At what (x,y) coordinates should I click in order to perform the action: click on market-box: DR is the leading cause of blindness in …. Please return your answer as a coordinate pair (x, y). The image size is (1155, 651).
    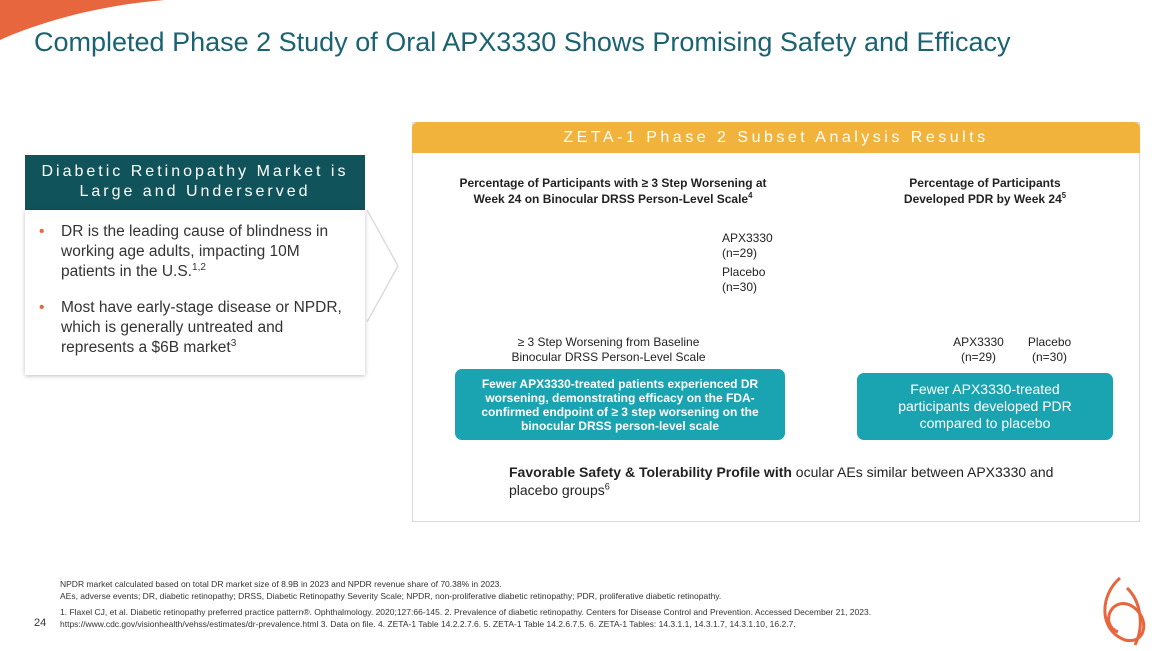
    Looking at the image, I should click on (195, 292).